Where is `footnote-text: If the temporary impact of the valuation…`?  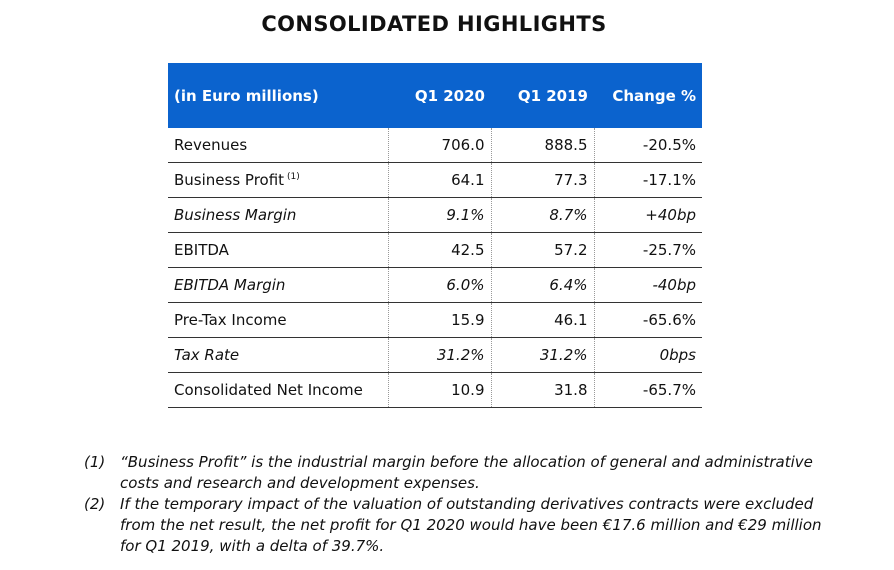
footnote-text: If the temporary impact of the valuation… is located at coordinates (471, 525).